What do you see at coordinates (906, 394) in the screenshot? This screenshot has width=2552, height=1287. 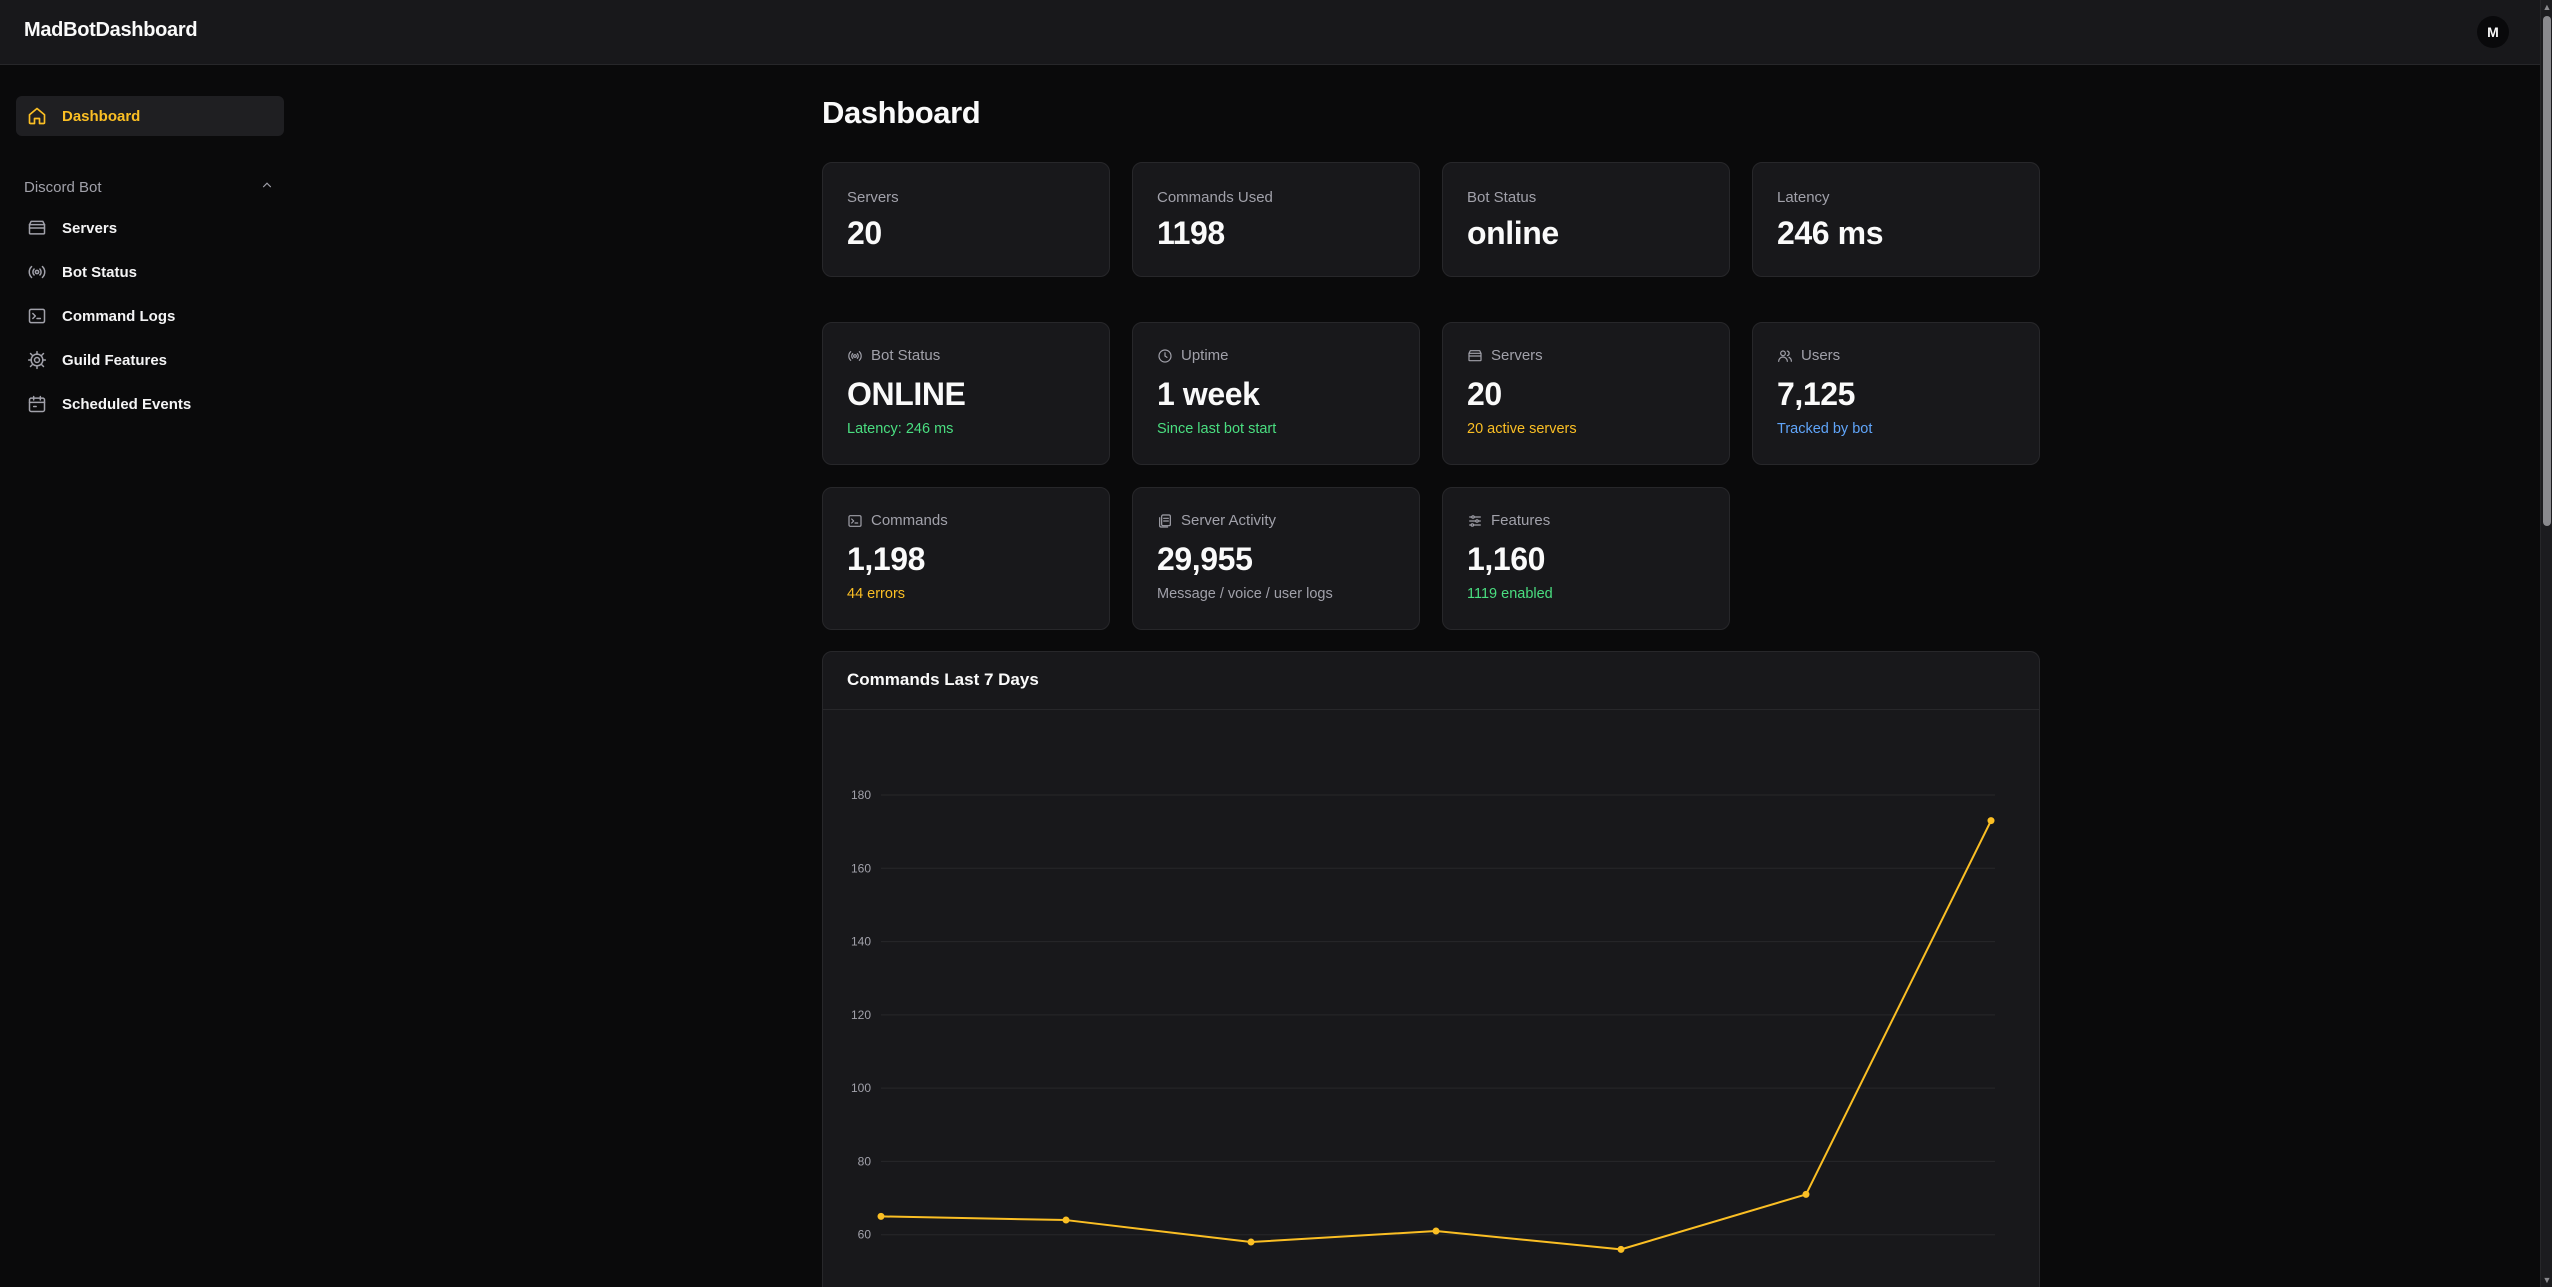 I see `card-value: ONLINE` at bounding box center [906, 394].